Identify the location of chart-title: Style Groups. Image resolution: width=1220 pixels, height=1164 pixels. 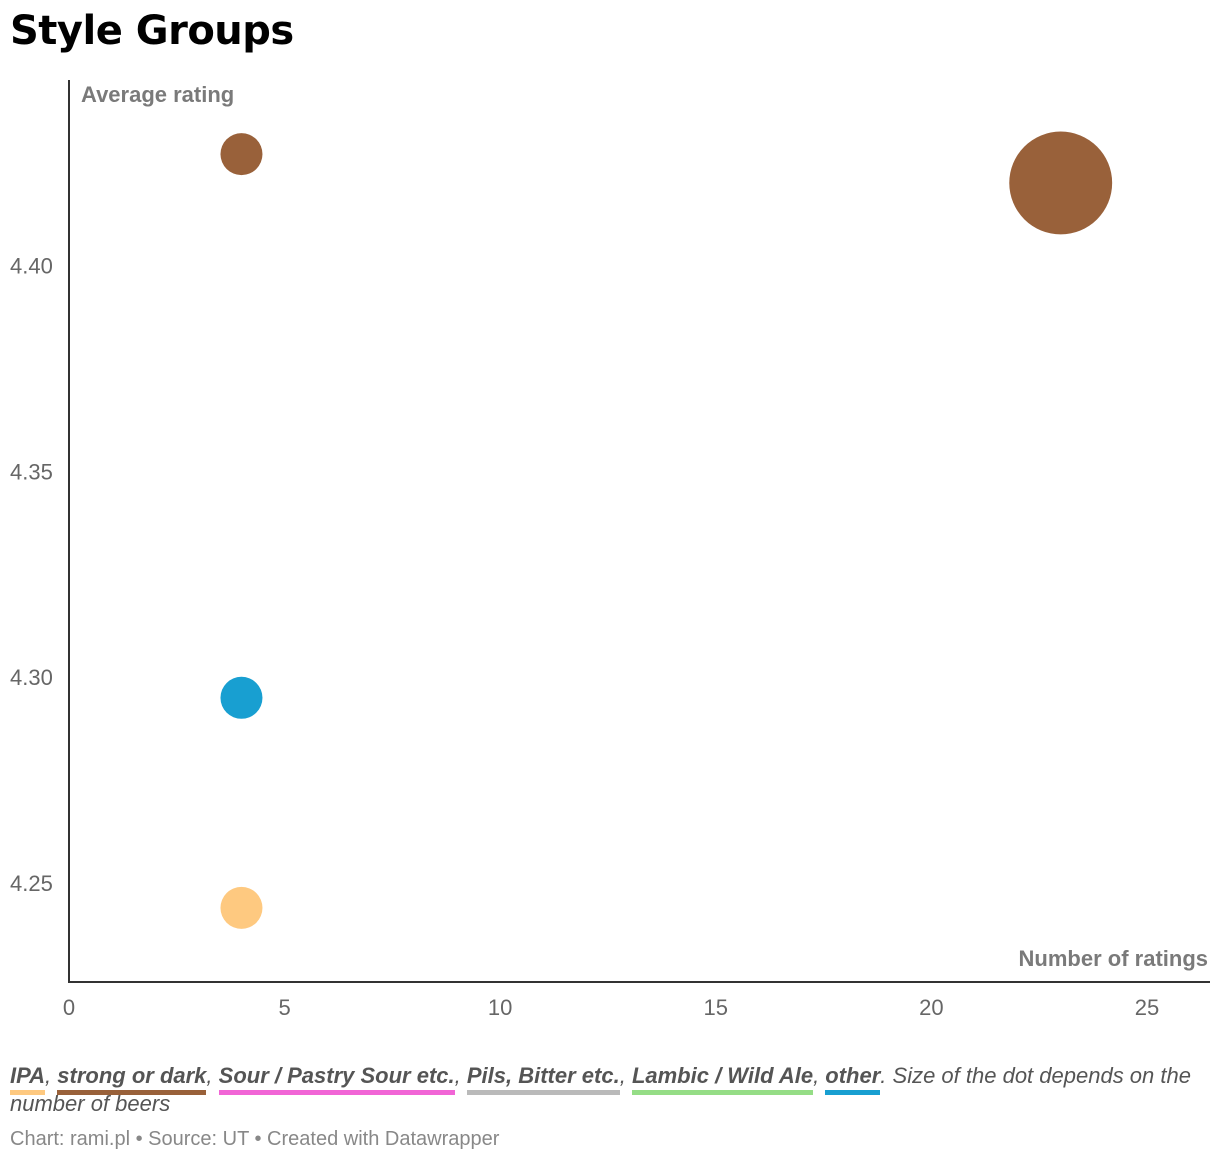
(152, 31).